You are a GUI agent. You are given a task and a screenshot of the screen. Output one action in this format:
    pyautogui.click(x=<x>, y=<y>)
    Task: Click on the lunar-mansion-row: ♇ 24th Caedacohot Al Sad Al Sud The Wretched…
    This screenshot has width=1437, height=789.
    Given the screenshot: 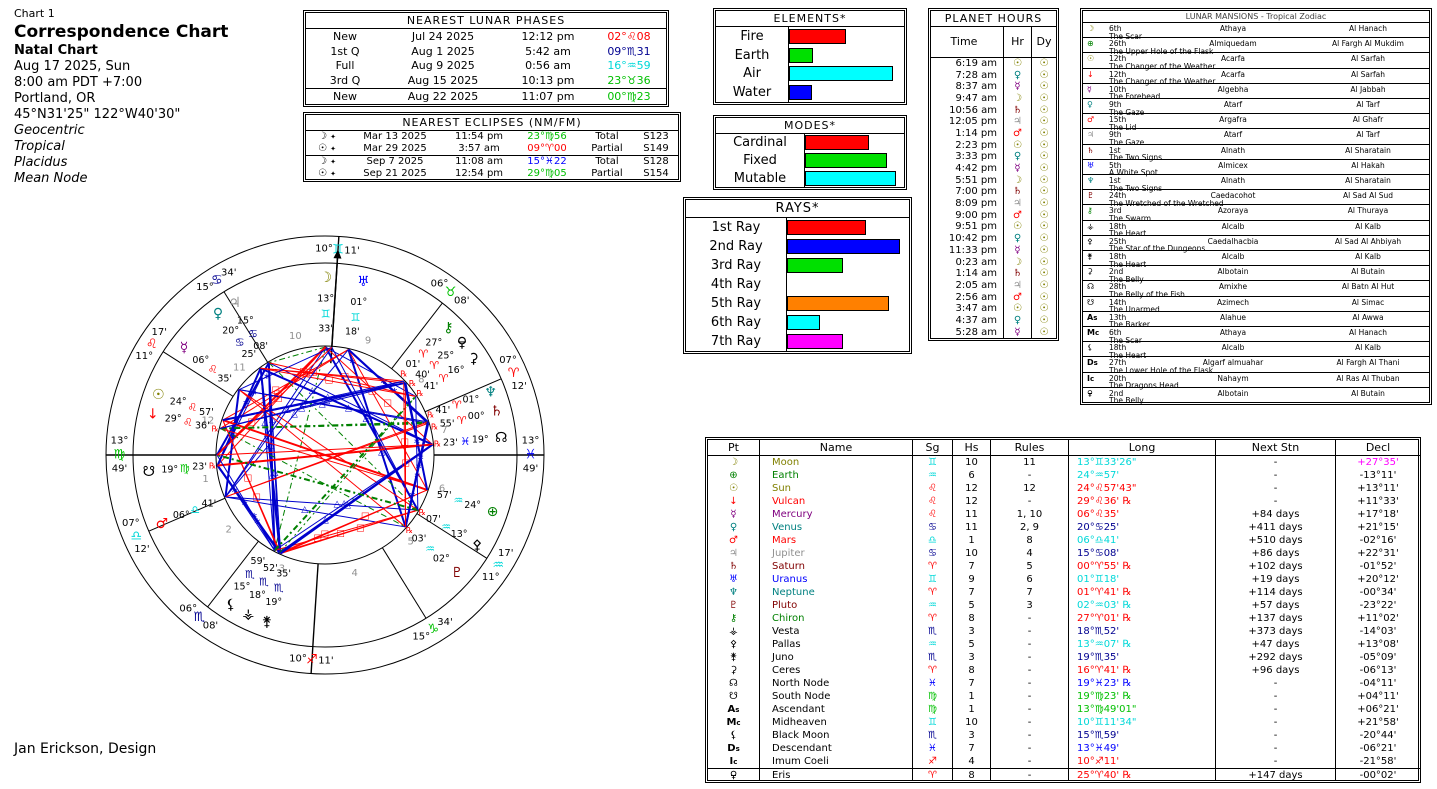 What is the action you would take?
    pyautogui.click(x=1256, y=198)
    